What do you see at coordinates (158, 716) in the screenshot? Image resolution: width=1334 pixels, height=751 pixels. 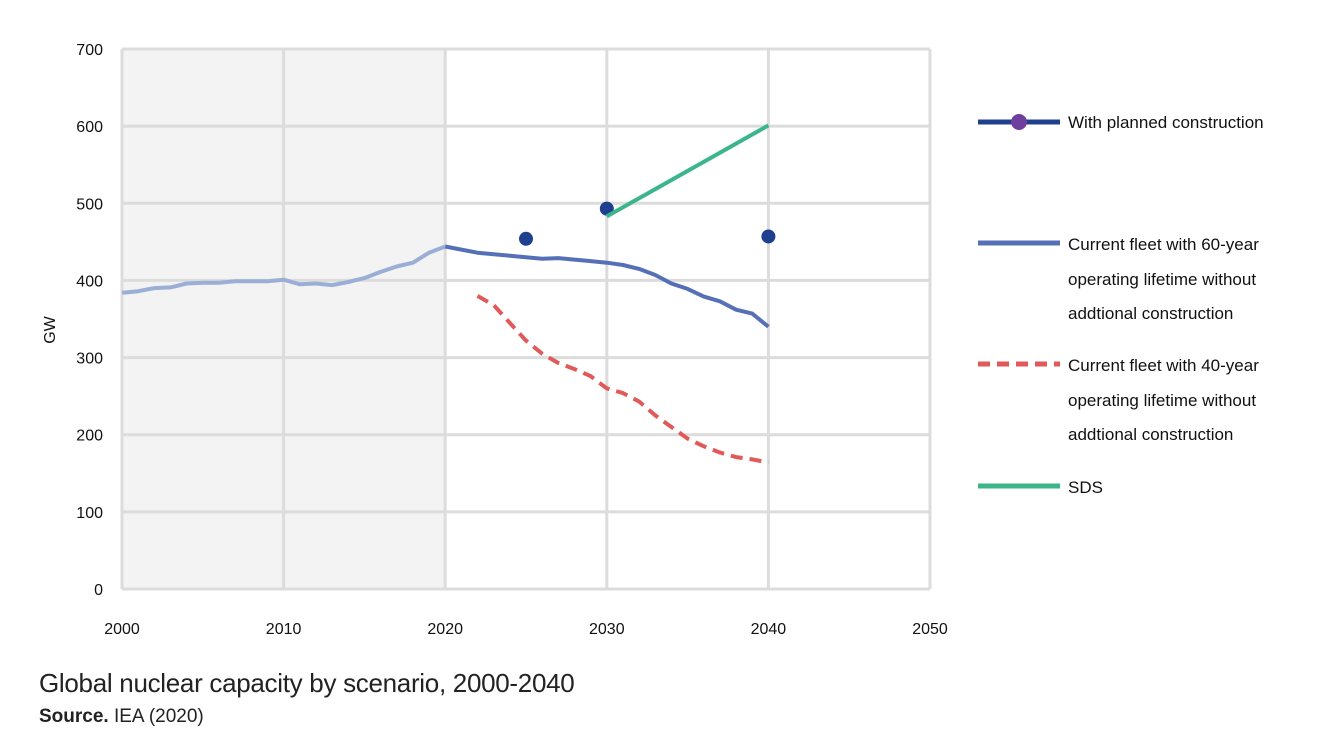 I see `source-text: IEA (2020)` at bounding box center [158, 716].